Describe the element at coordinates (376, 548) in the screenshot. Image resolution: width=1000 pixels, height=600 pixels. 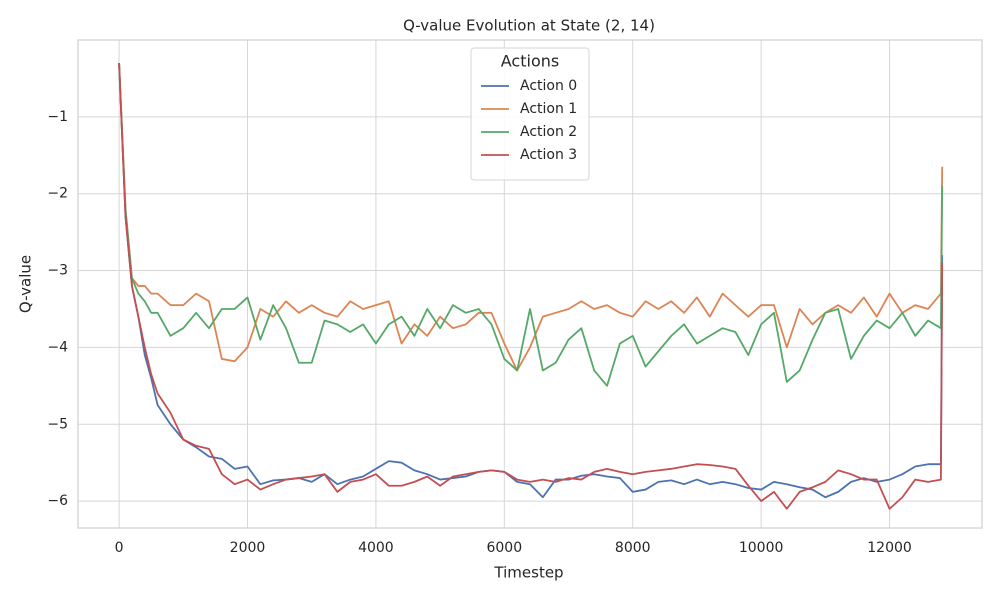
I see `x-tick-label: 4000` at that location.